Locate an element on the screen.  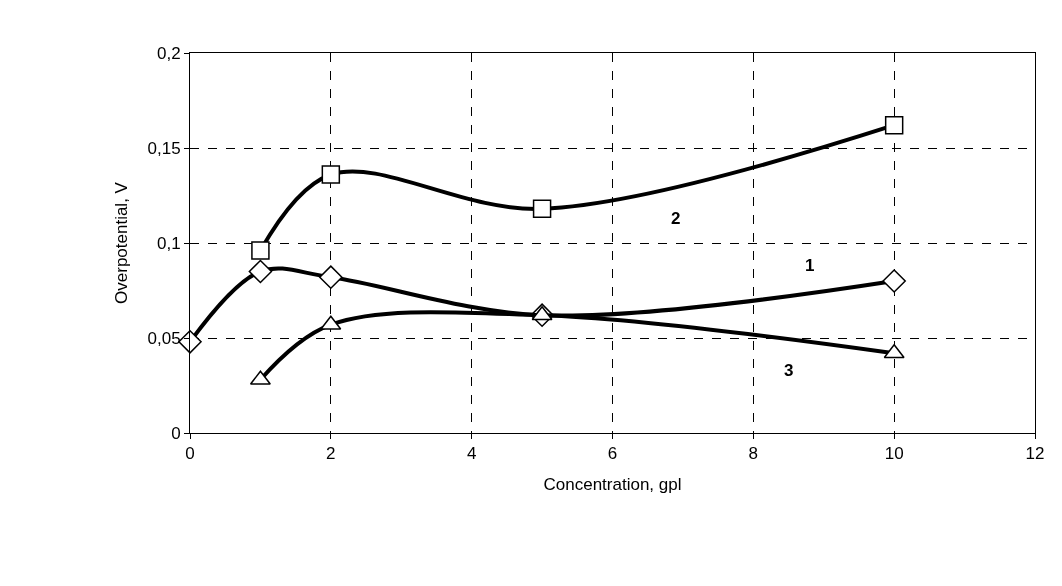
y-tick-label: 0,05 is located at coordinates (164, 338).